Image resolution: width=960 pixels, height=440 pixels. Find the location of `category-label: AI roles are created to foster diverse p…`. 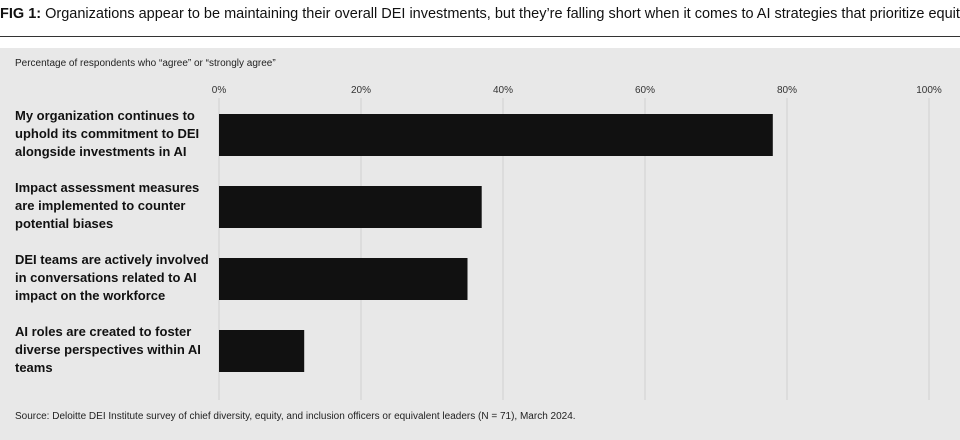

category-label: AI roles are created to foster diverse p… is located at coordinates (108, 349).